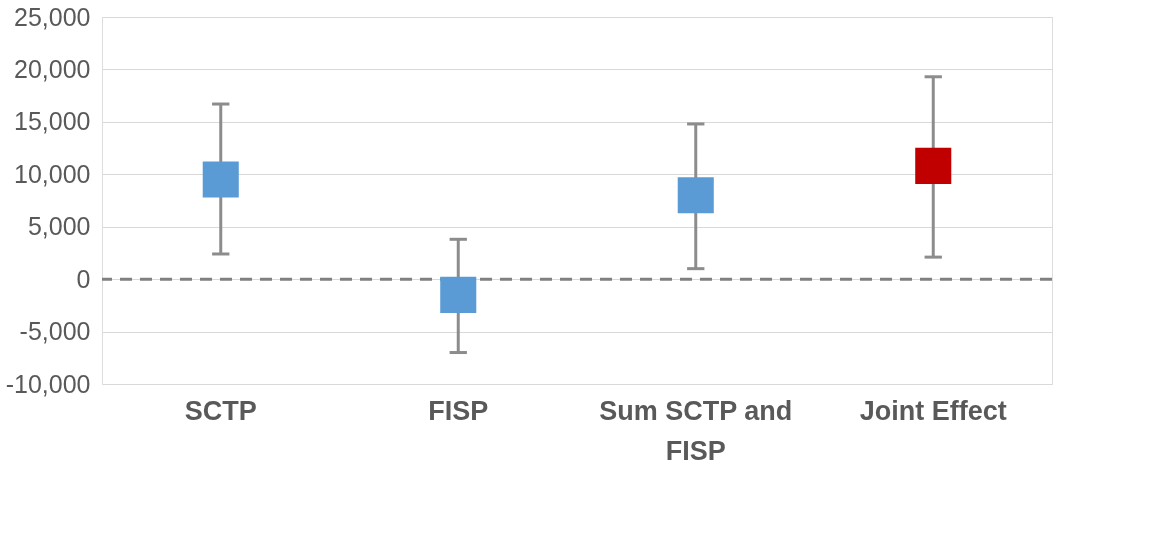 This screenshot has height=547, width=1157. What do you see at coordinates (933, 410) in the screenshot?
I see `x-tick-label: Joint Effect` at bounding box center [933, 410].